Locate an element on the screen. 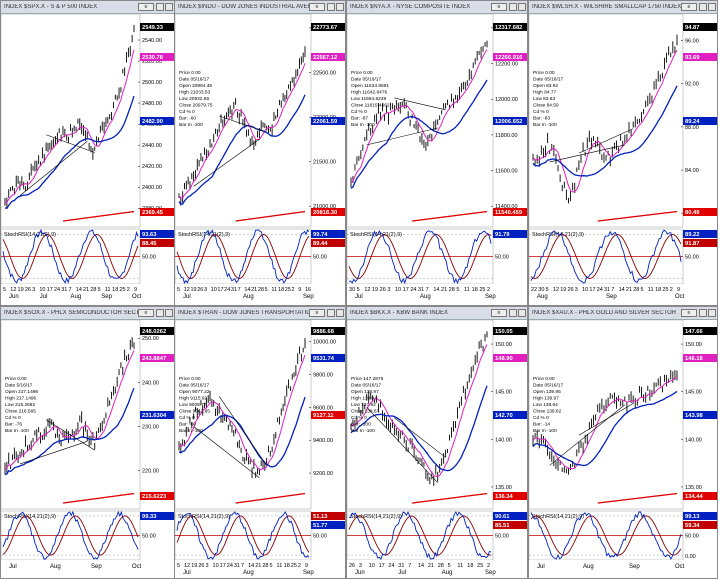  date-tick-label: 12 is located at coordinates (13, 290).